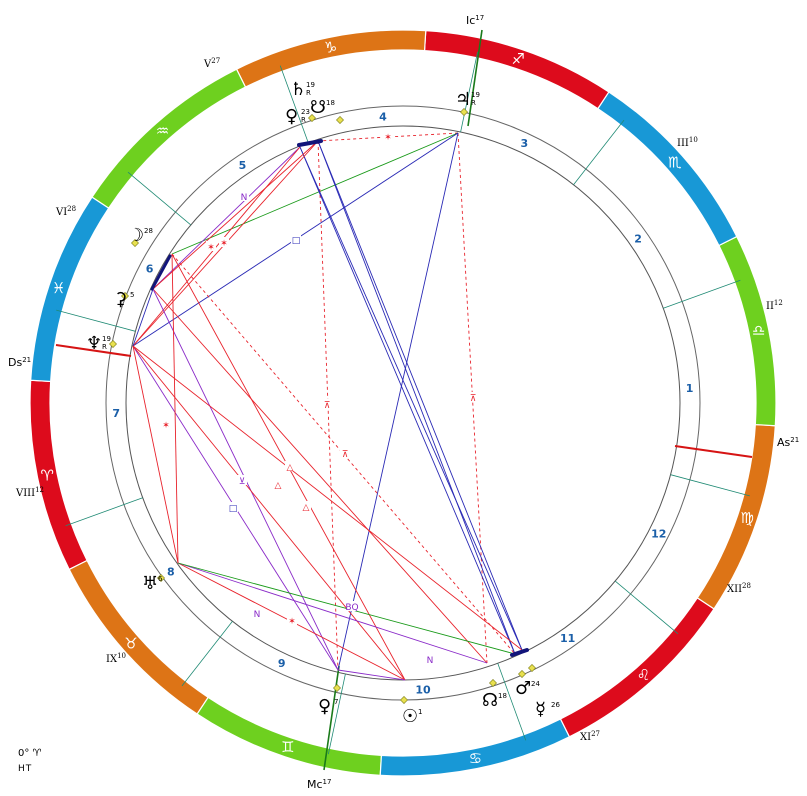  What do you see at coordinates (524, 143) in the screenshot?
I see `house-number-3: 3` at bounding box center [524, 143].